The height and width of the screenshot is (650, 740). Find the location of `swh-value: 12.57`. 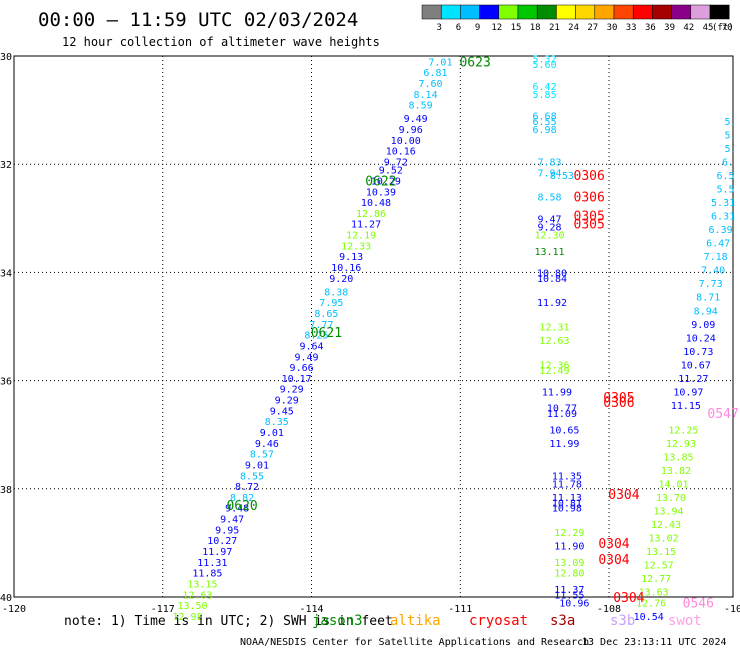

swh-value: 12.57 is located at coordinates (659, 566).